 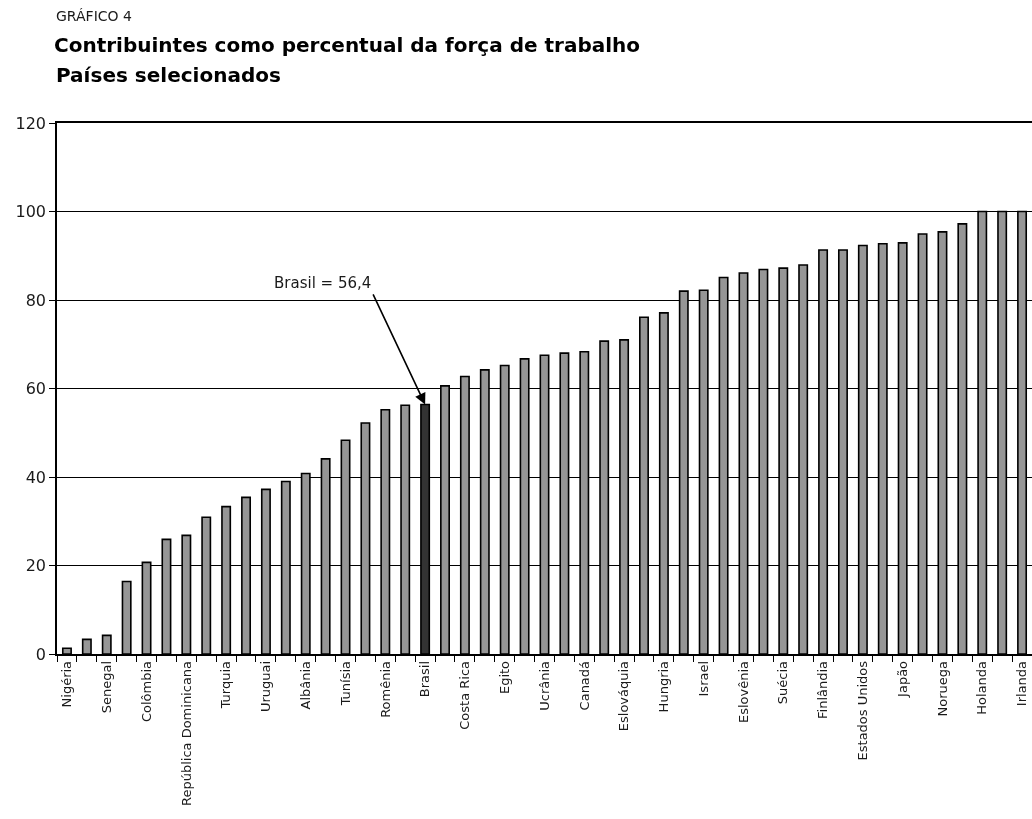 I want to click on x-tick-label: Ucrânia, so click(x=544, y=685).